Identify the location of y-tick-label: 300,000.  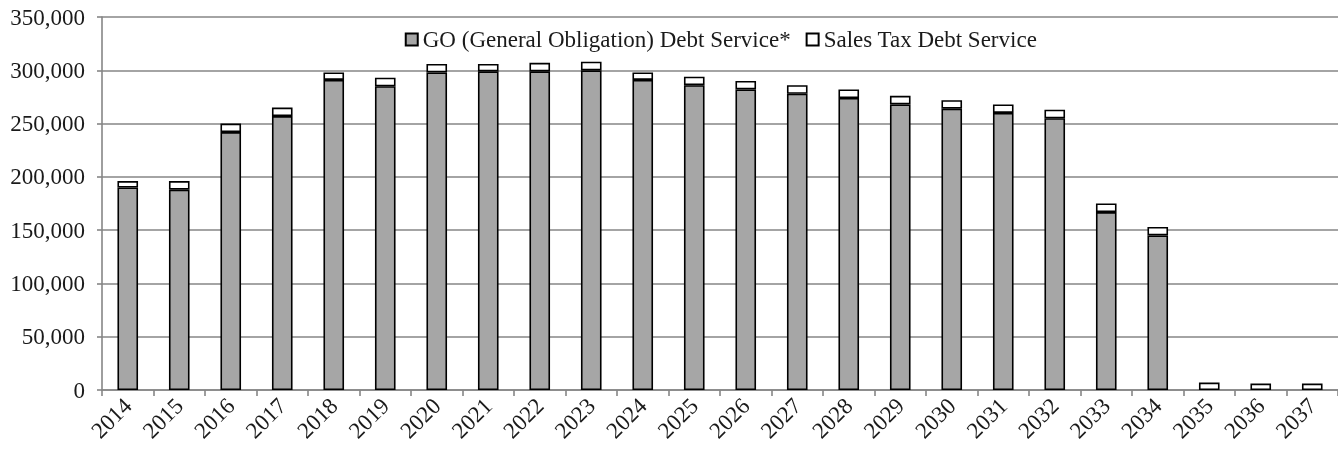
(47, 70).